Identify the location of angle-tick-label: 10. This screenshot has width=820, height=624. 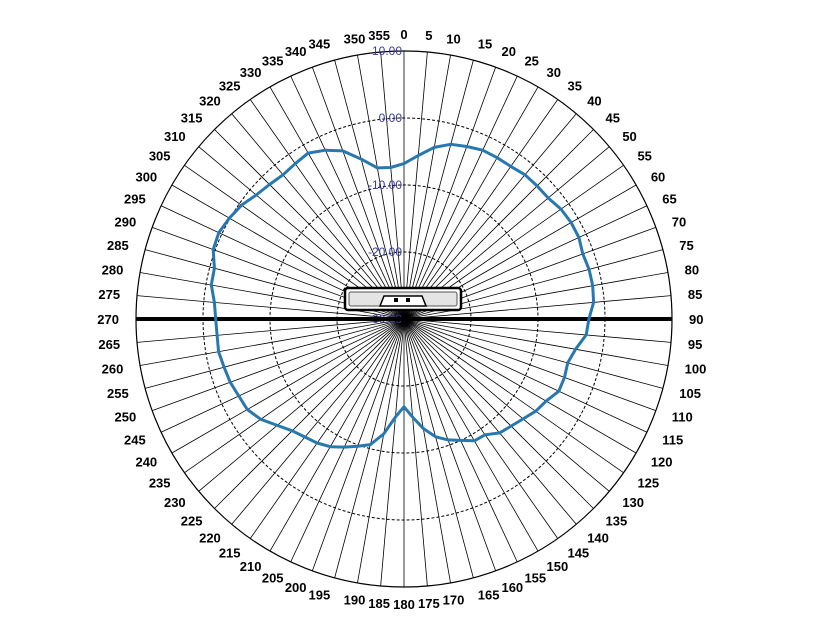
(453, 38).